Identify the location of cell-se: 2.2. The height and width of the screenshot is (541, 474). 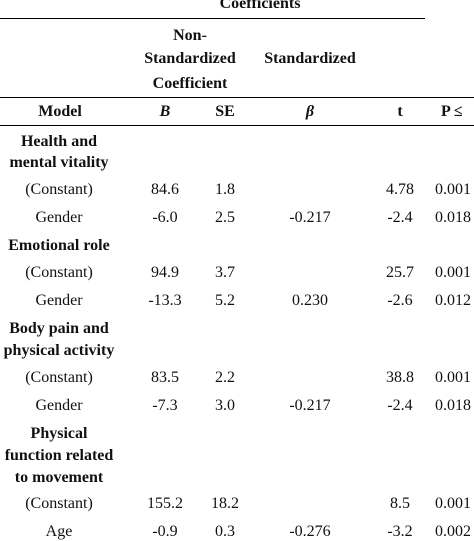
(225, 377).